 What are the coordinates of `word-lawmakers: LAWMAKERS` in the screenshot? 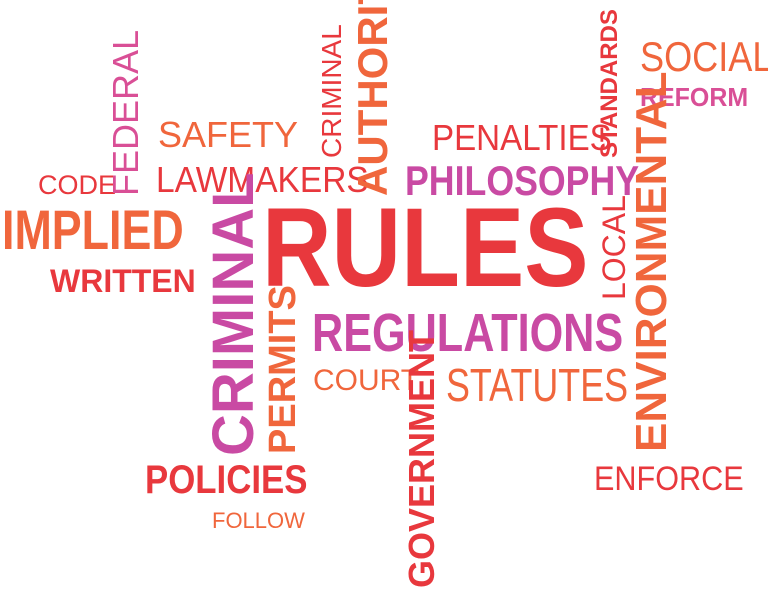 It's located at (262, 179).